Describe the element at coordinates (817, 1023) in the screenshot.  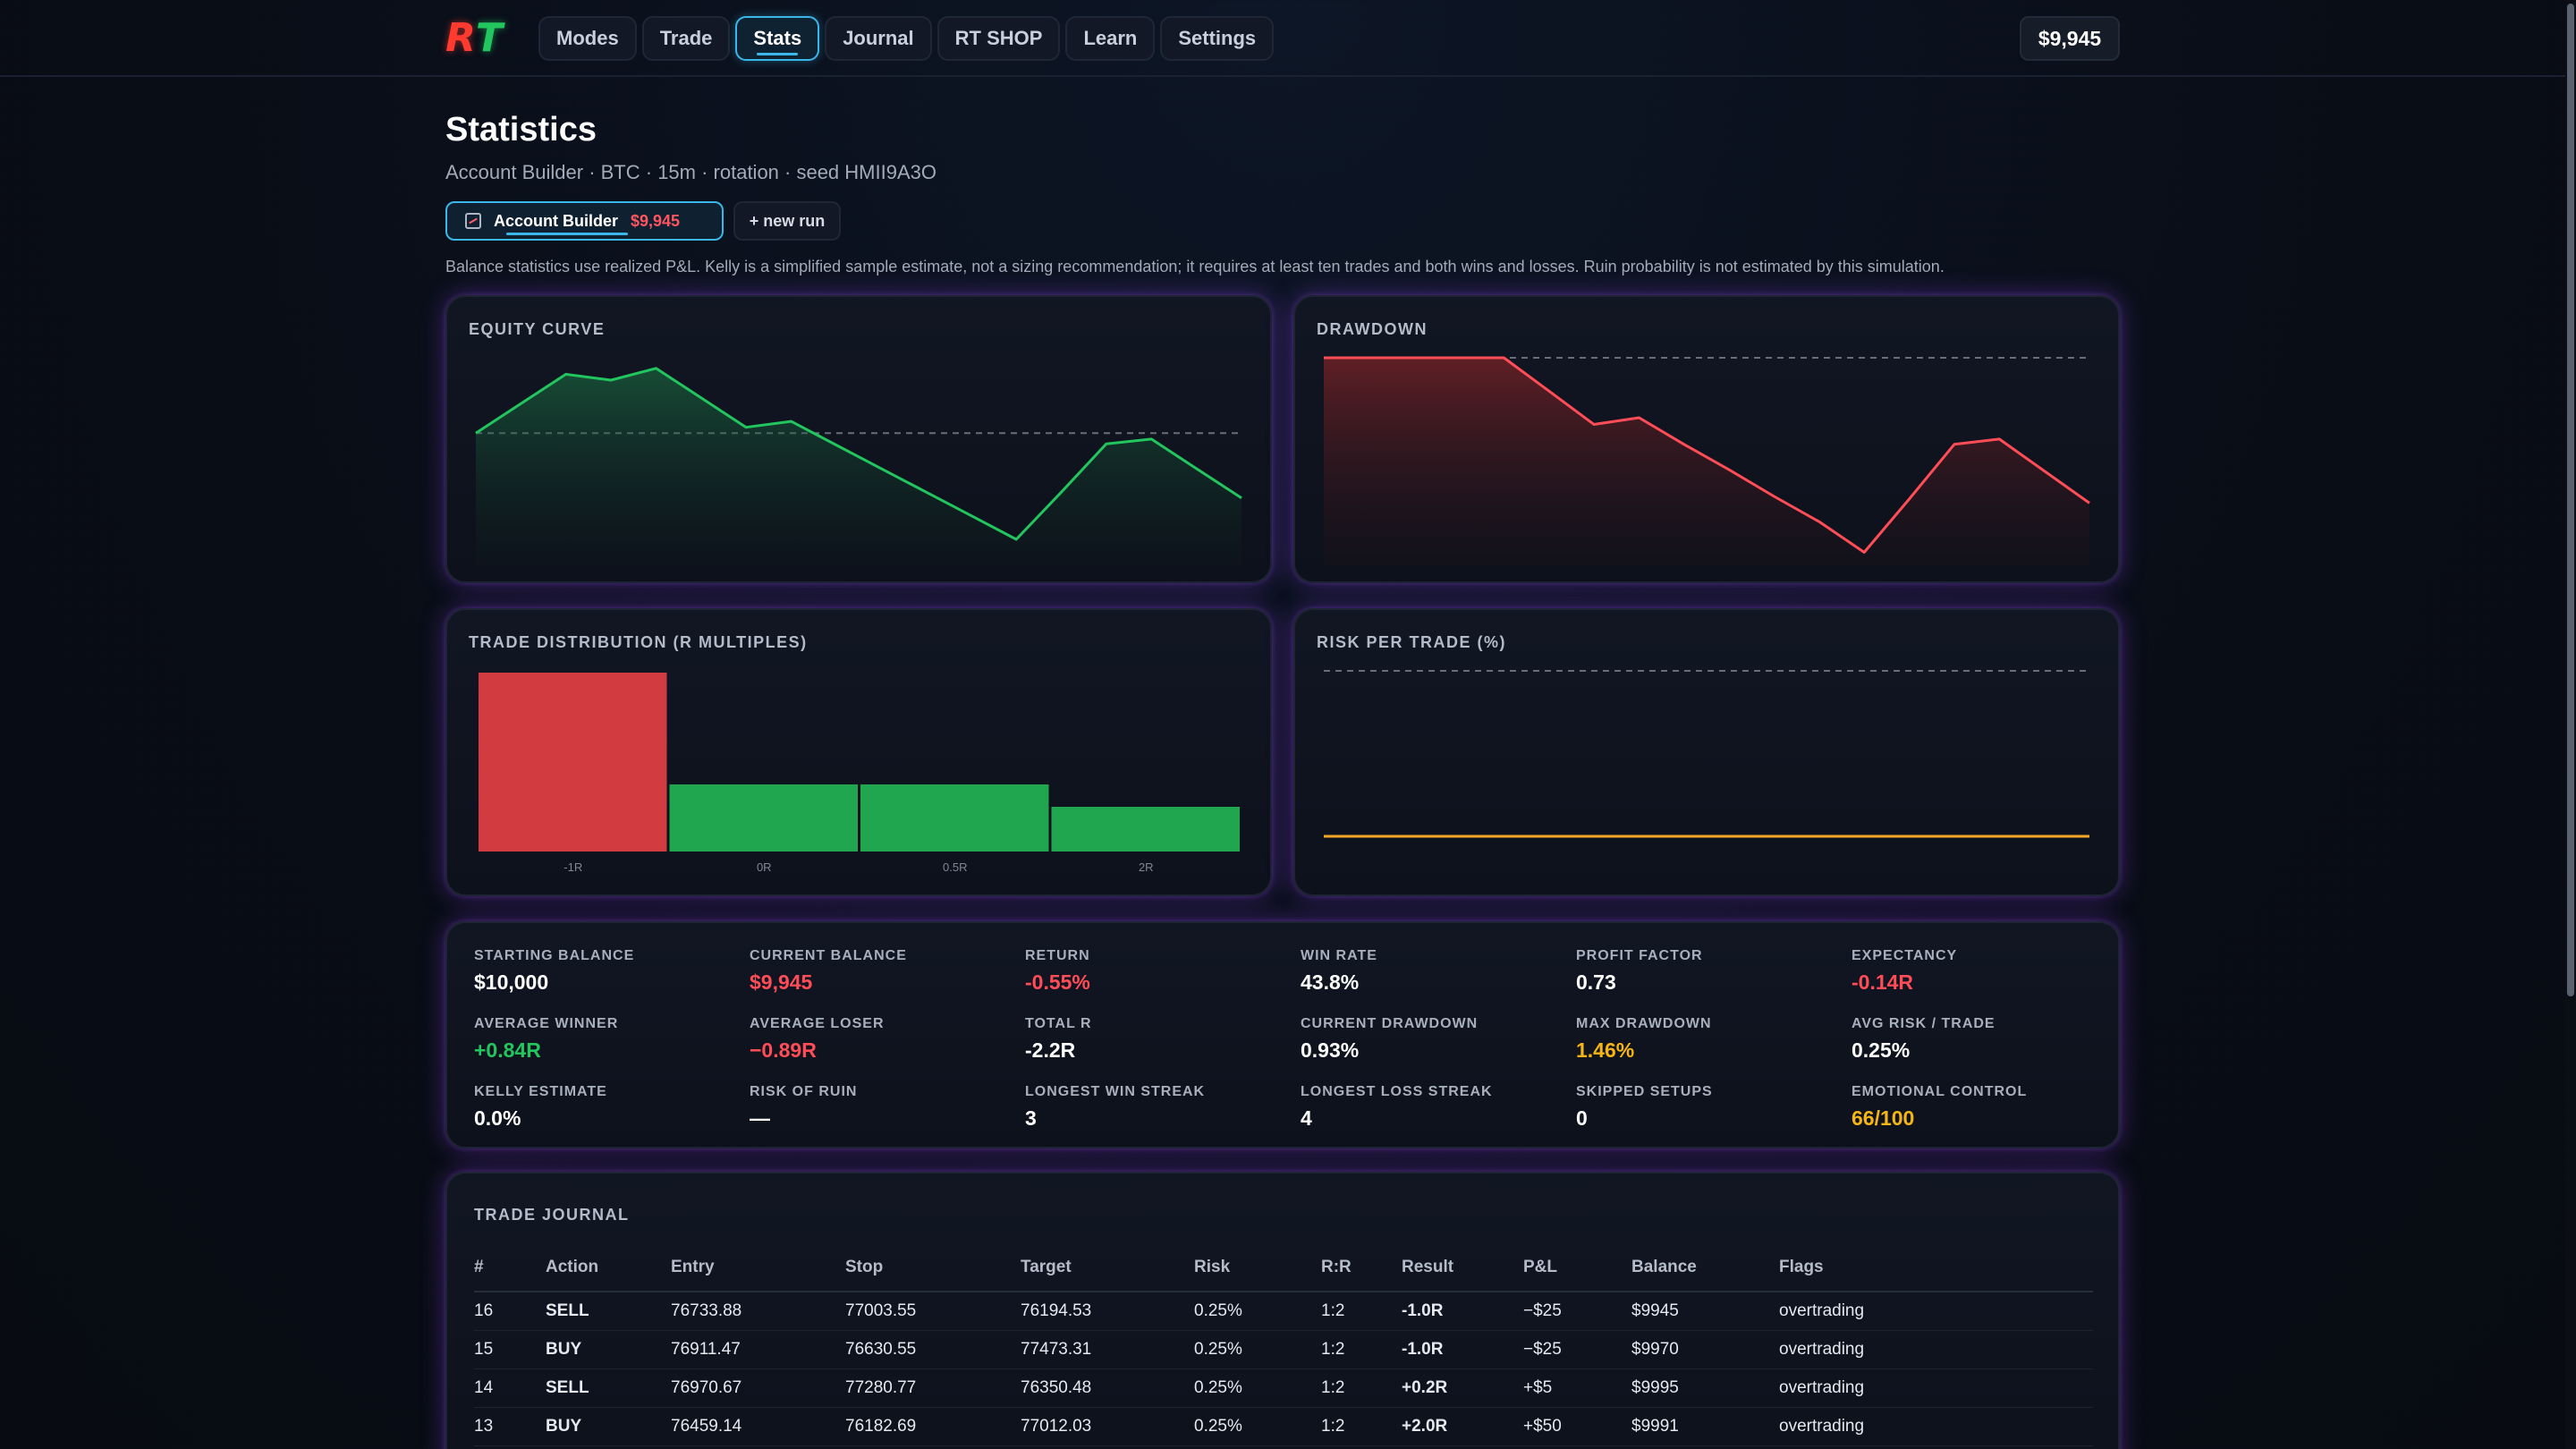
I see `metric-label: AVERAGE LOSER` at that location.